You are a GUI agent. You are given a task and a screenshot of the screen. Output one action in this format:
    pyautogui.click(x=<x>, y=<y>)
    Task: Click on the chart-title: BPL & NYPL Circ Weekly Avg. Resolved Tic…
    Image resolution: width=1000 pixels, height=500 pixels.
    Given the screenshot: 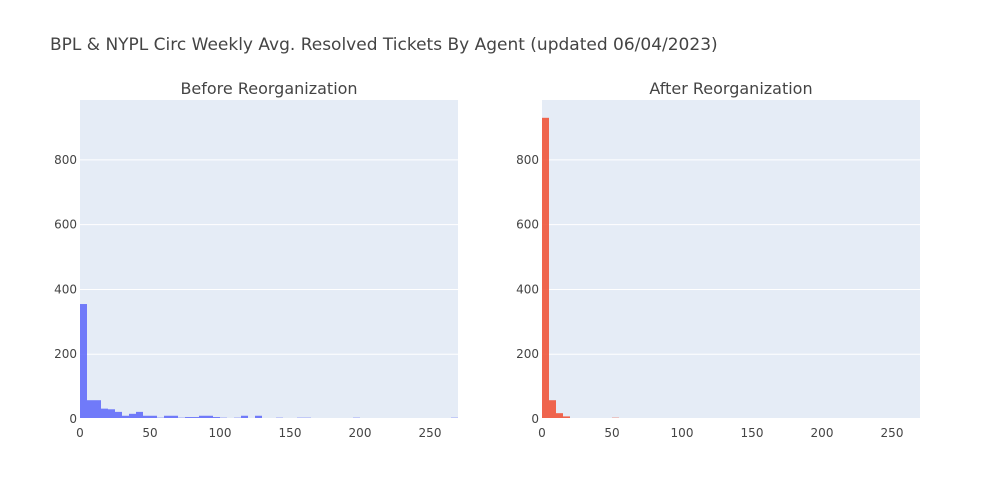 What is the action you would take?
    pyautogui.click(x=384, y=45)
    